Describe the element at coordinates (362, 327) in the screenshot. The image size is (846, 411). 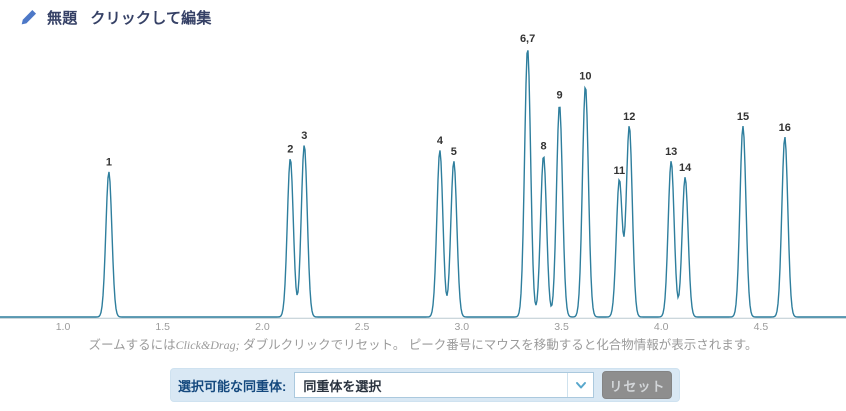
I see `x-tick-label: 2.5` at that location.